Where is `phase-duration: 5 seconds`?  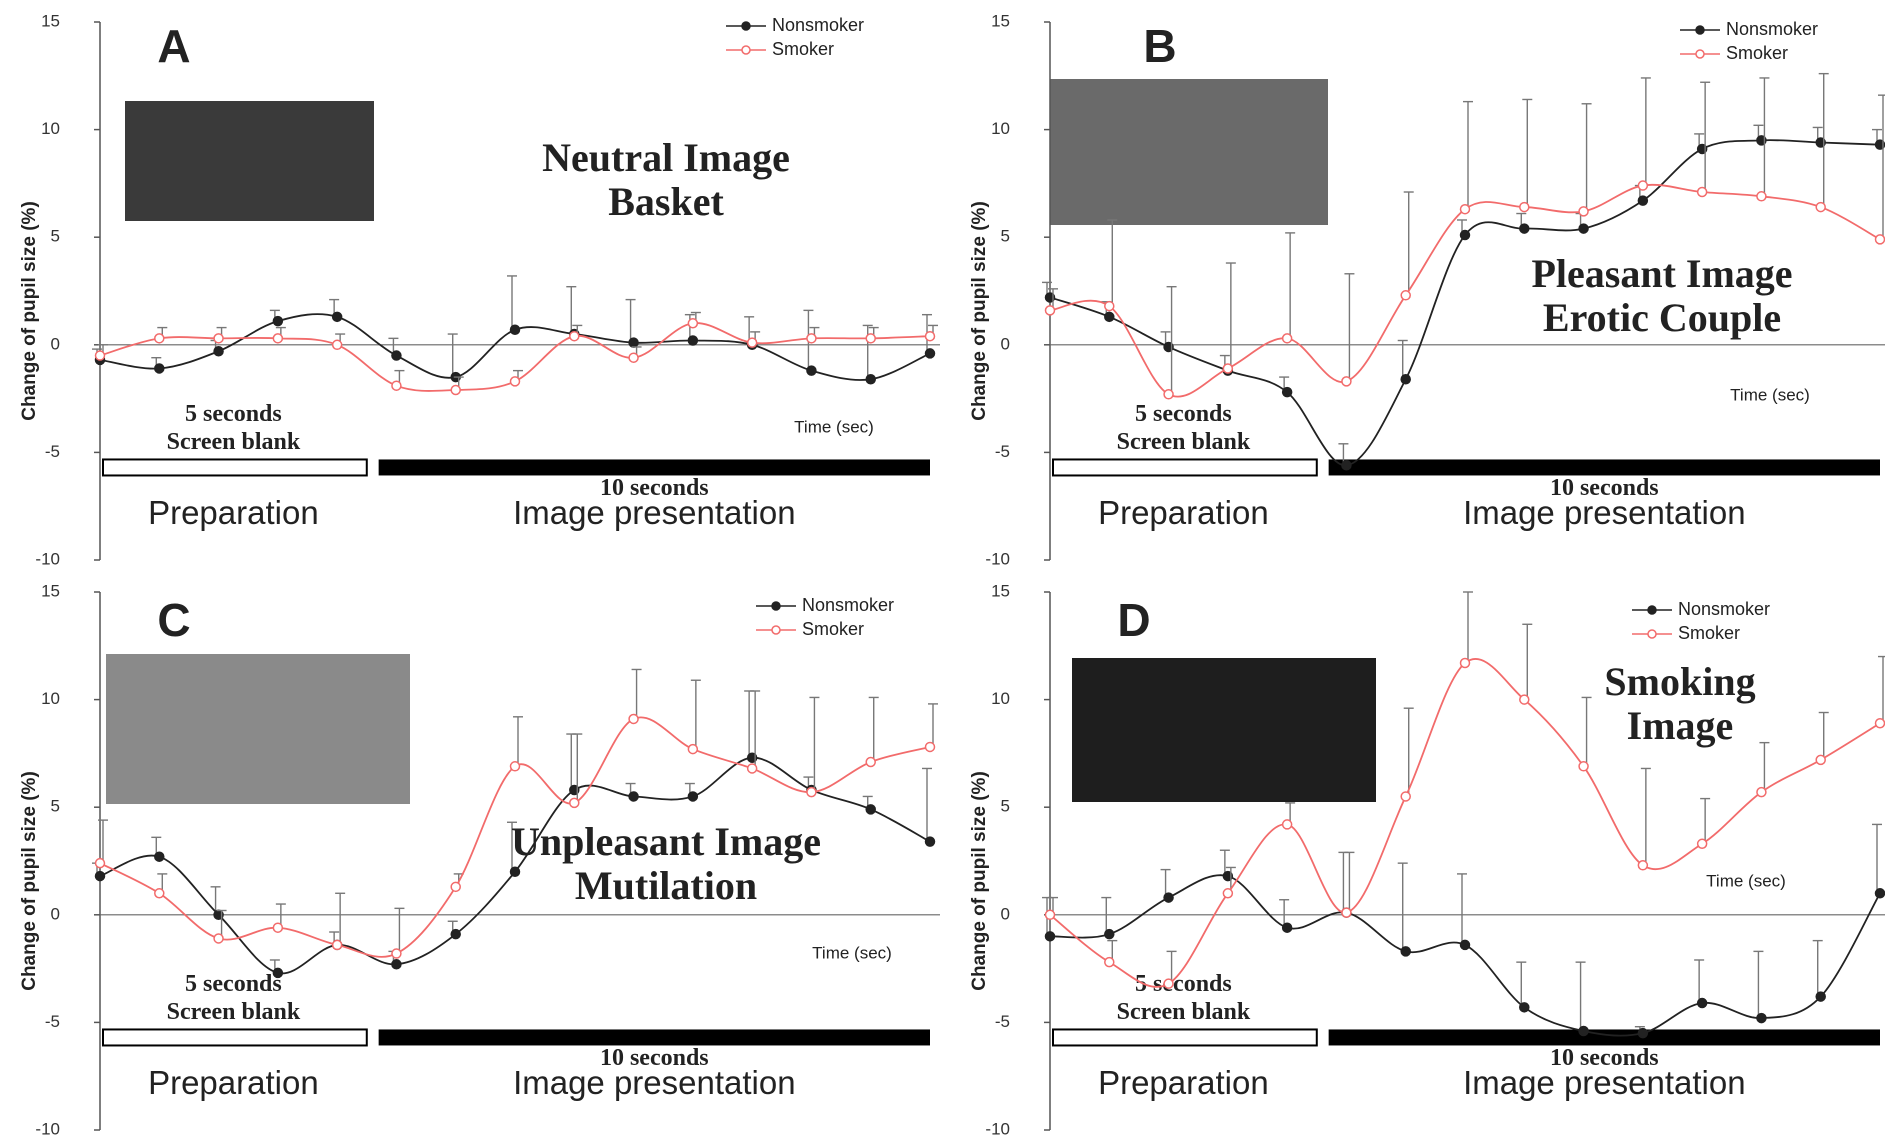
phase-duration: 5 seconds is located at coordinates (233, 984).